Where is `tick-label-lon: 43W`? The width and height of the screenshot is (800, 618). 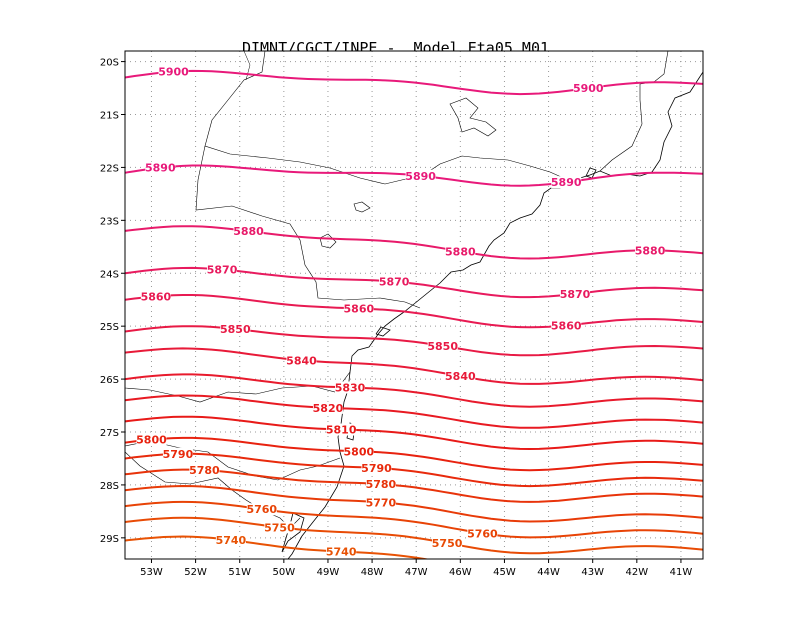
tick-label-lon: 43W is located at coordinates (592, 572).